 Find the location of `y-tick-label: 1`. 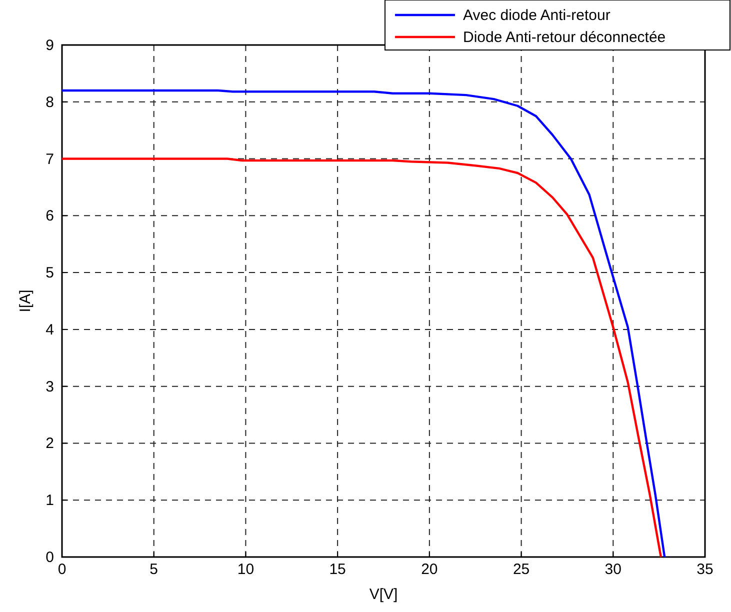

y-tick-label: 1 is located at coordinates (50, 501).